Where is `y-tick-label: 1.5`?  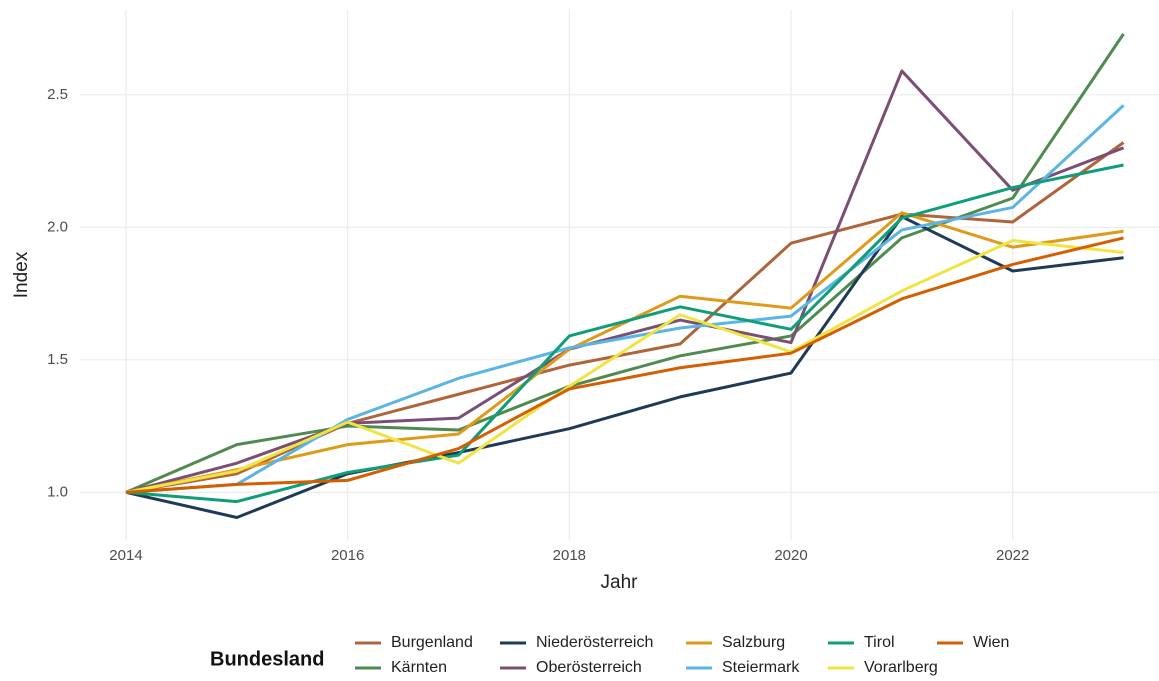
y-tick-label: 1.5 is located at coordinates (57, 359).